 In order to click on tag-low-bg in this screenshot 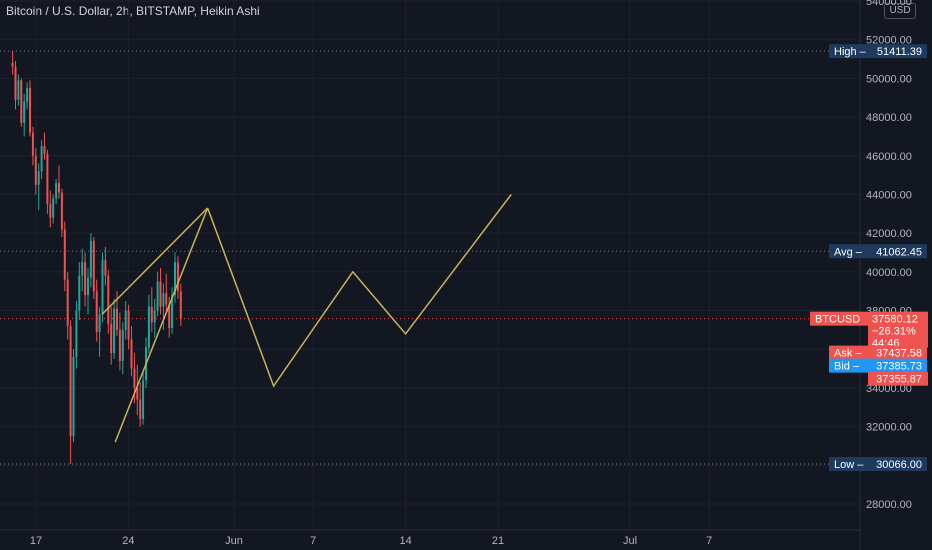, I will do `click(878, 464)`.